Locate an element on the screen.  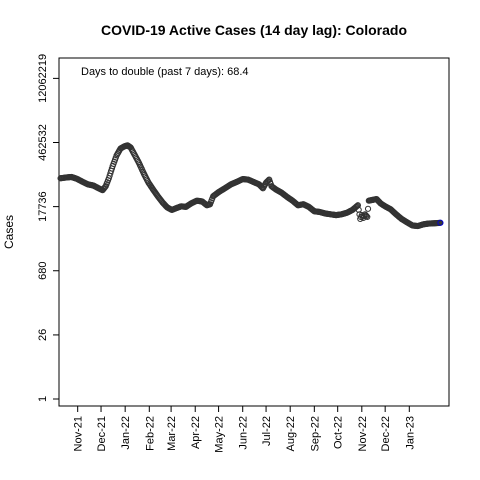
y-tick-label: 26 is located at coordinates (43, 335).